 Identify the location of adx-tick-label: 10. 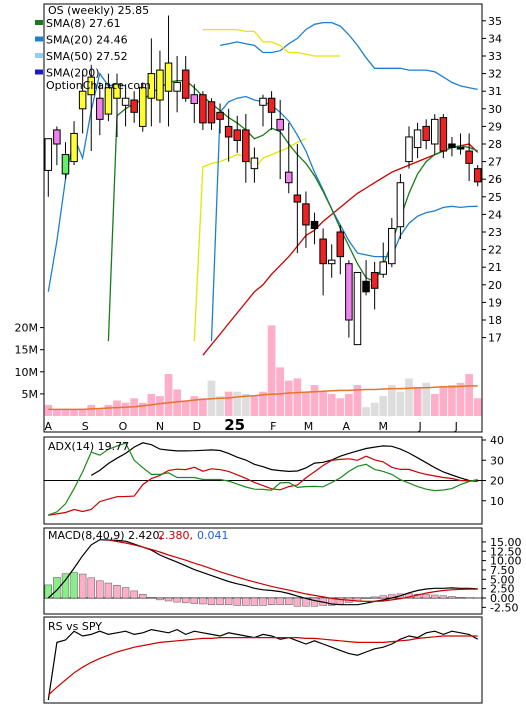
(497, 501).